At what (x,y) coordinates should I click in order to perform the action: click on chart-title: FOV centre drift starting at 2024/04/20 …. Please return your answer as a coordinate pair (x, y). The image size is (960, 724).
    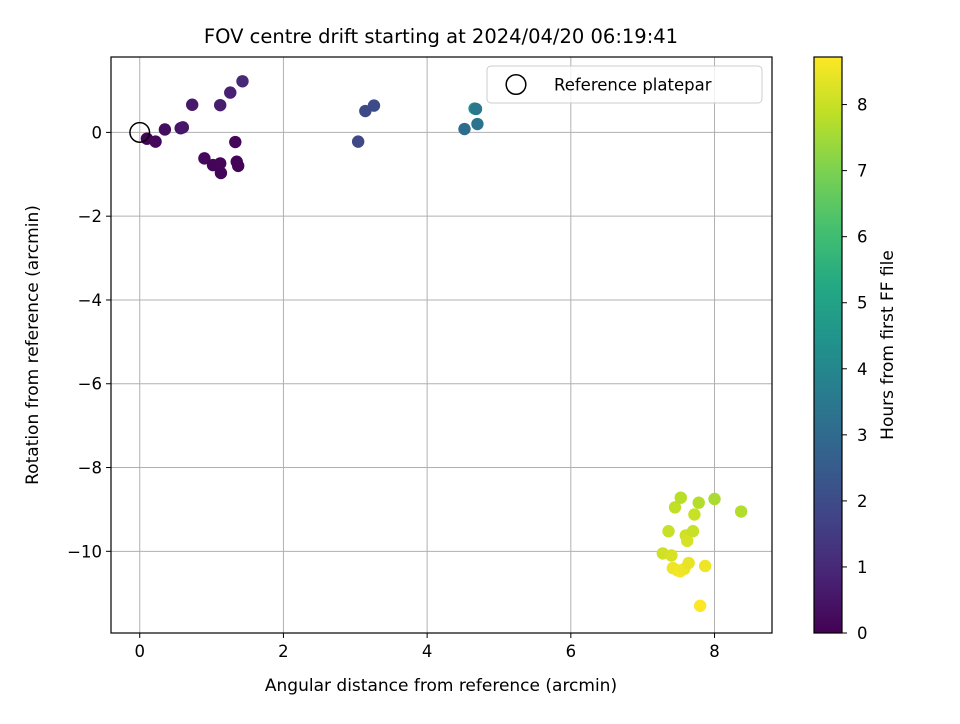
    Looking at the image, I should click on (441, 36).